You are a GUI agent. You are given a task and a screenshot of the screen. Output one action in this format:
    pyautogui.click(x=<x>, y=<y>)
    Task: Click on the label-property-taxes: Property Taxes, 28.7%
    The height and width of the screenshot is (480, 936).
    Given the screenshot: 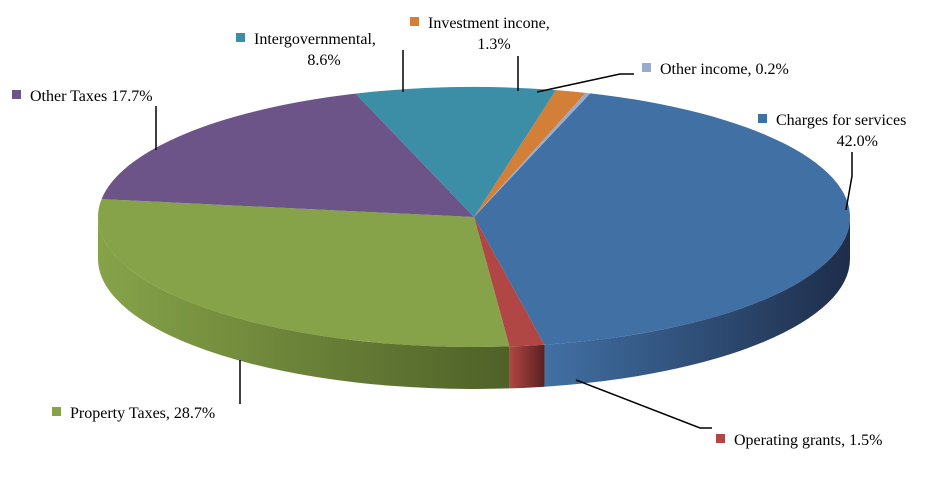 What is the action you would take?
    pyautogui.click(x=133, y=413)
    